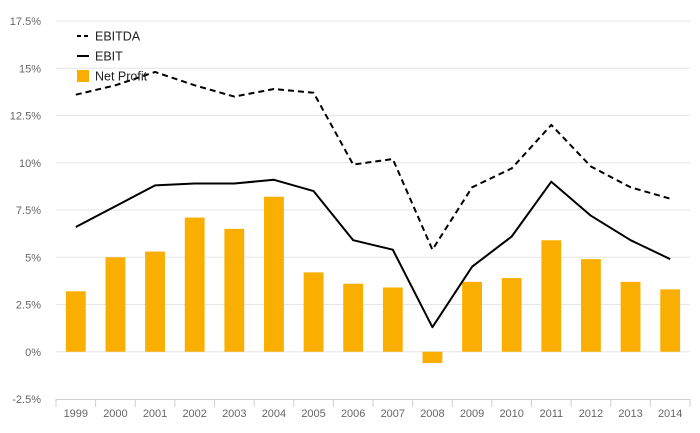 The width and height of the screenshot is (700, 433). What do you see at coordinates (30, 69) in the screenshot?
I see `y-tick-label: 15%` at bounding box center [30, 69].